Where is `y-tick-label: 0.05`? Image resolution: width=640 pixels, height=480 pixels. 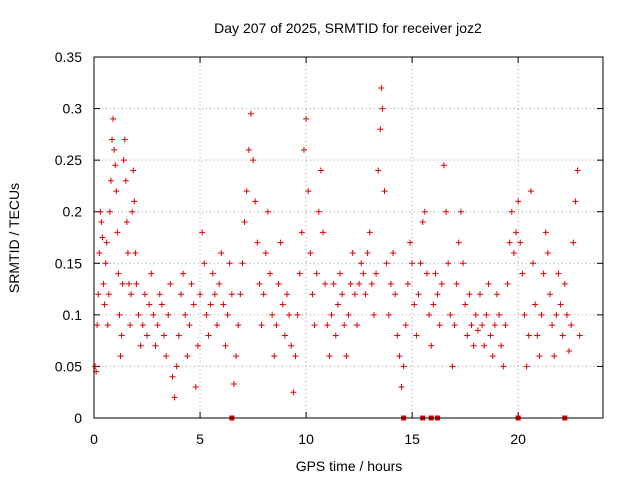
y-tick-label: 0.05 is located at coordinates (68, 366).